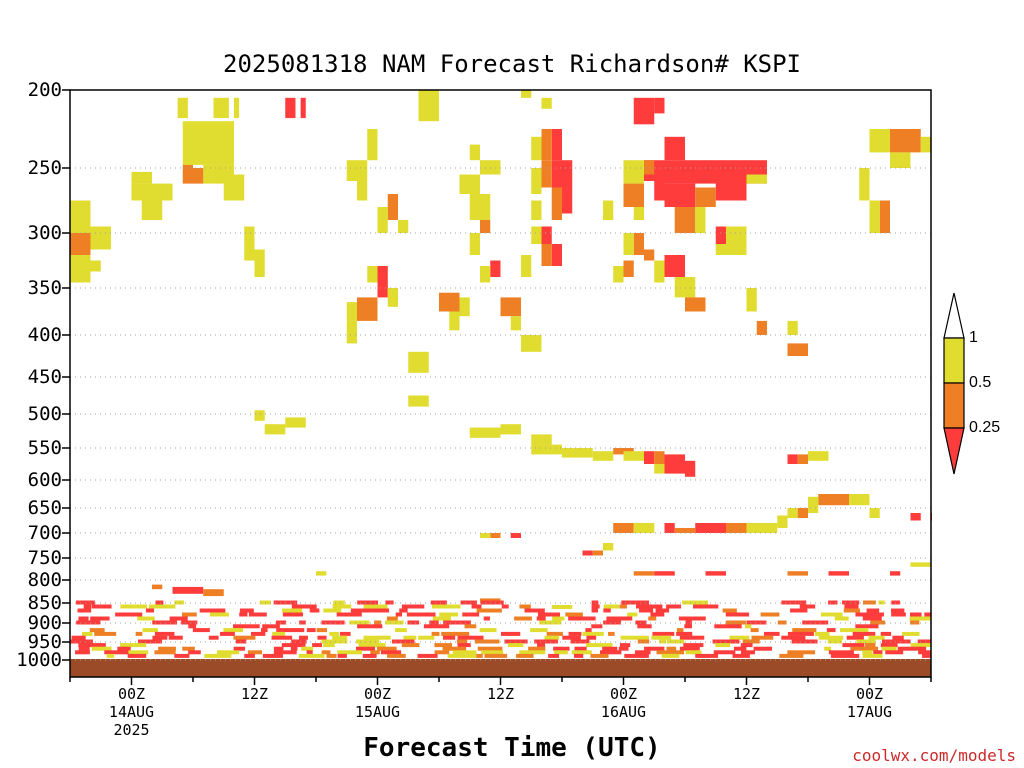 Image resolution: width=1024 pixels, height=768 pixels. Describe the element at coordinates (44, 623) in the screenshot. I see `y-tick-label: 900` at that location.